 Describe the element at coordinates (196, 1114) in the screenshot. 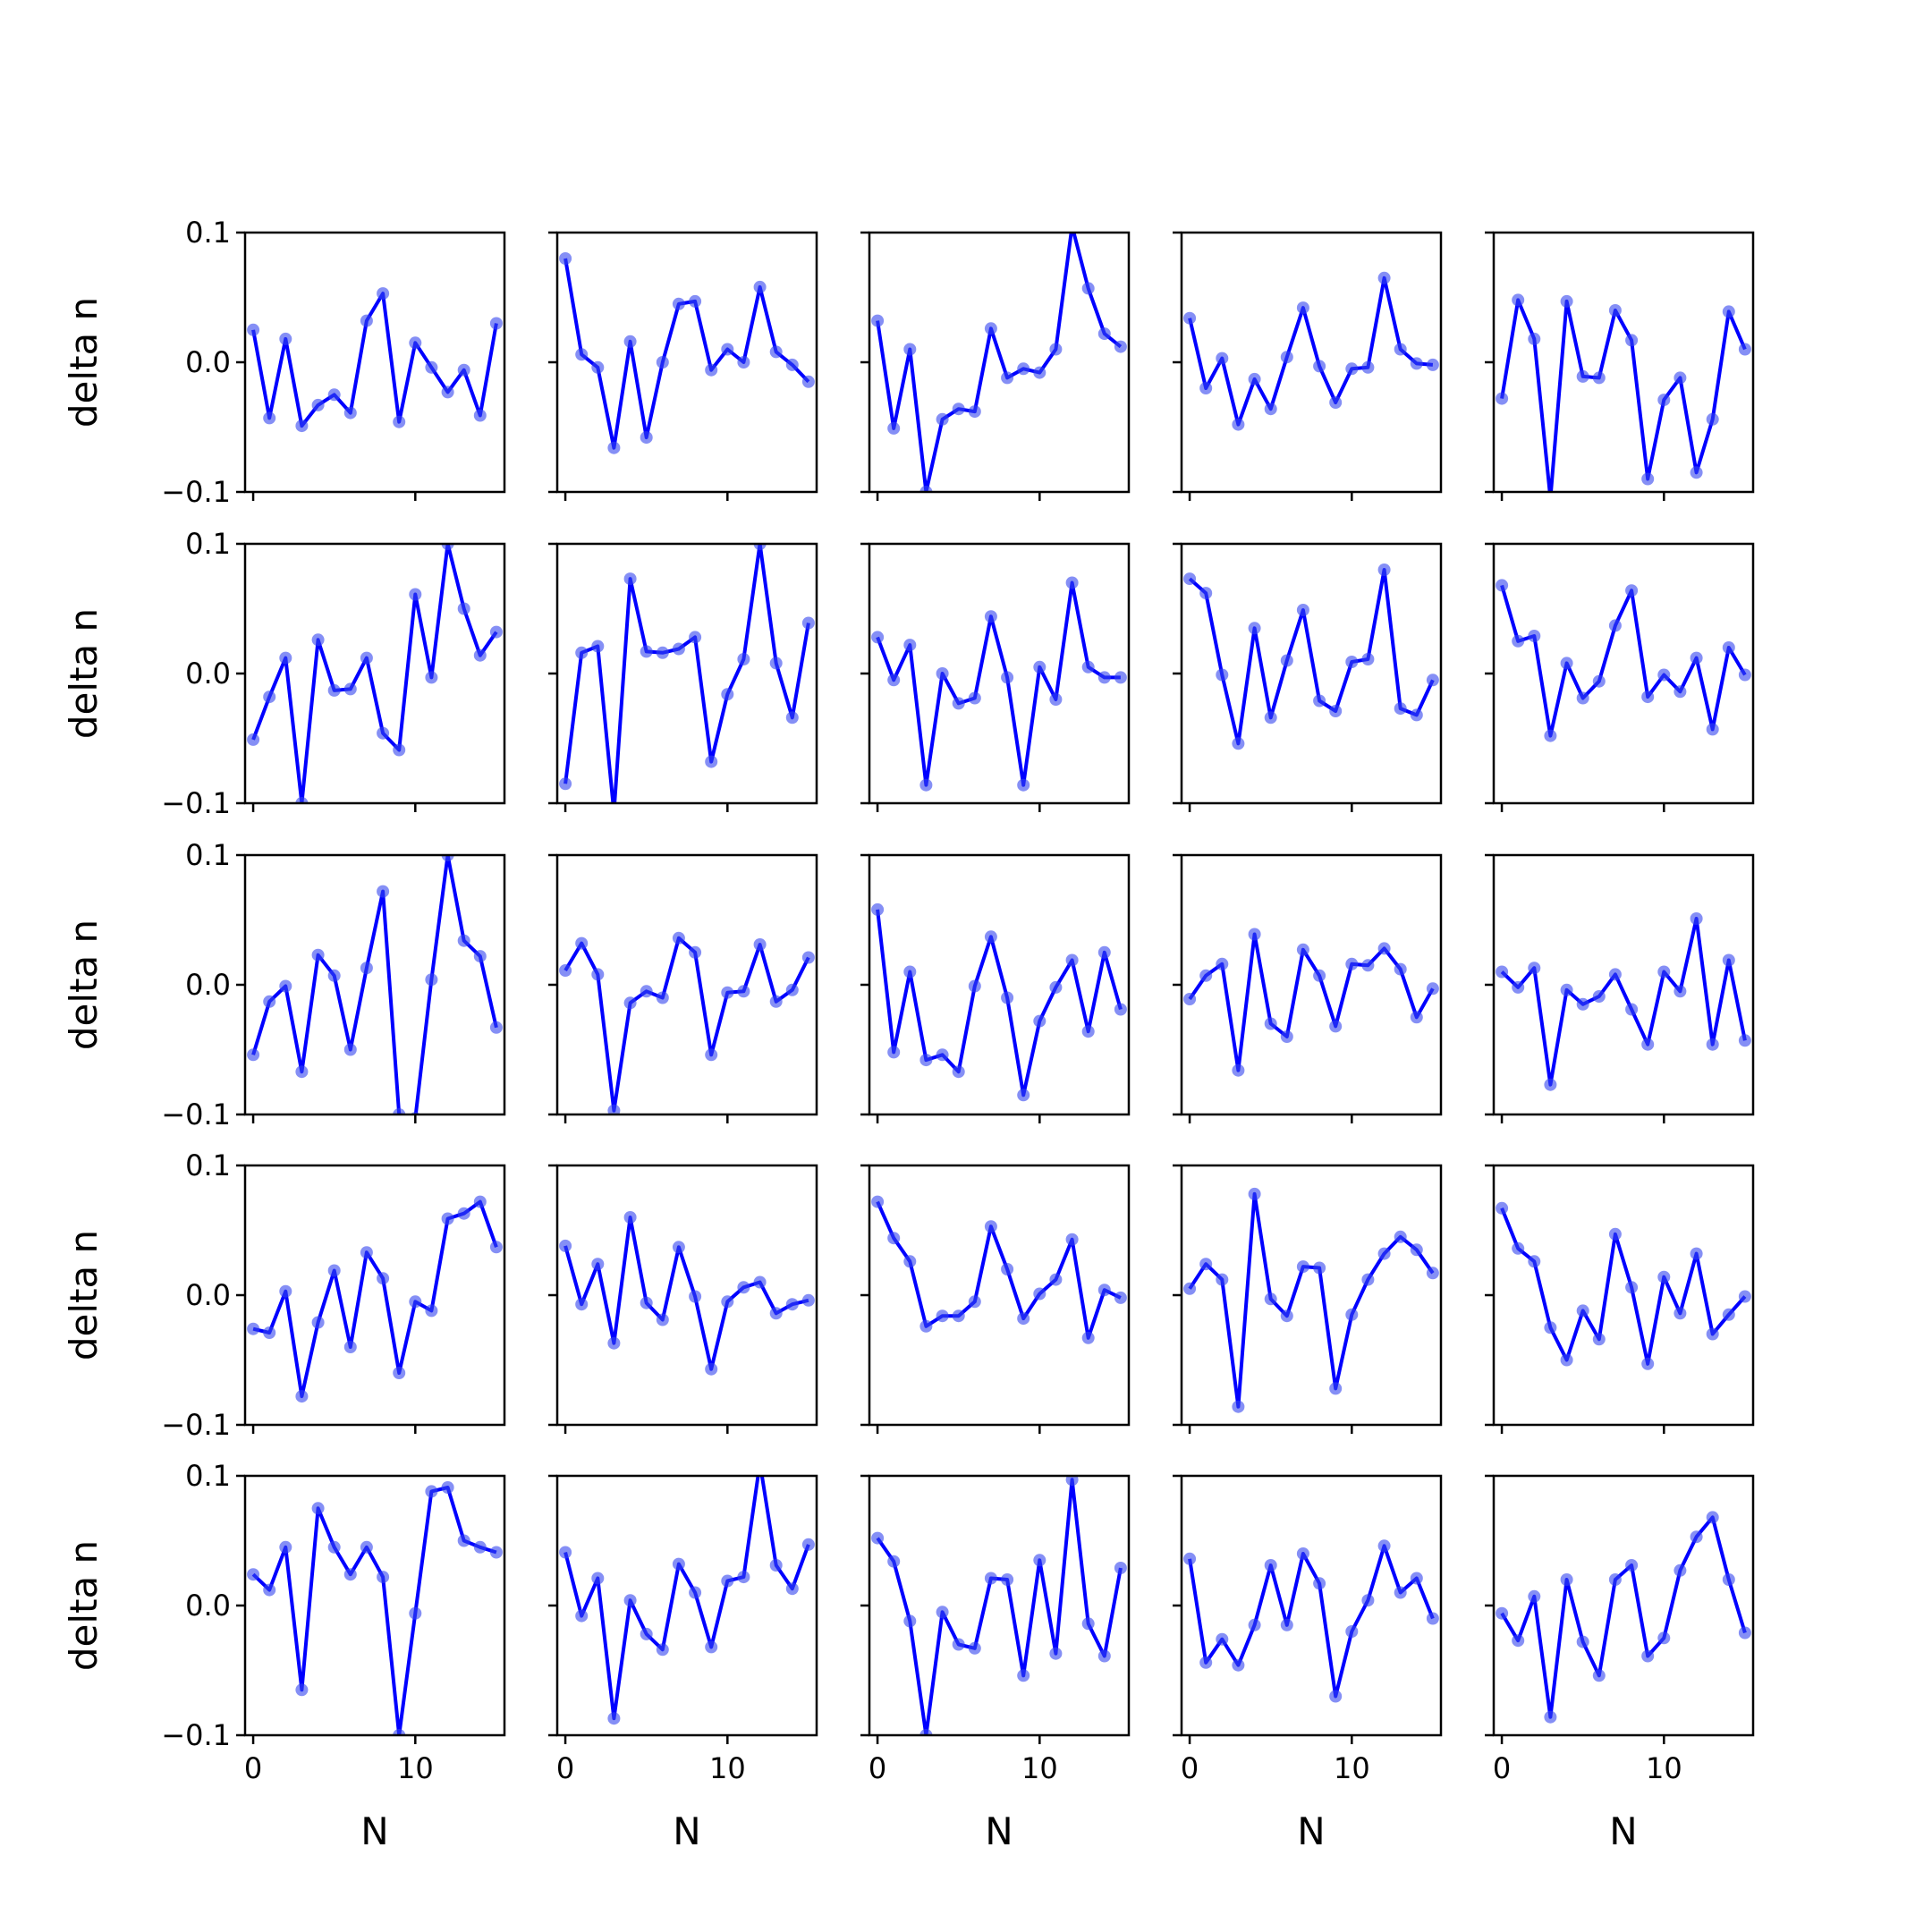

I see `y-tick-label: −0.1` at that location.